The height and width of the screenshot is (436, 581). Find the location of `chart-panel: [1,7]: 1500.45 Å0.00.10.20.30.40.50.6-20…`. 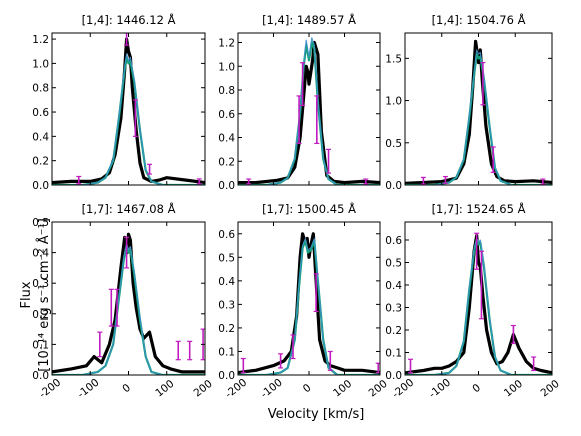

chart-panel: [1,7]: 1500.45 Å0.00.10.20.30.40.50.6-20… is located at coordinates (303, 301).